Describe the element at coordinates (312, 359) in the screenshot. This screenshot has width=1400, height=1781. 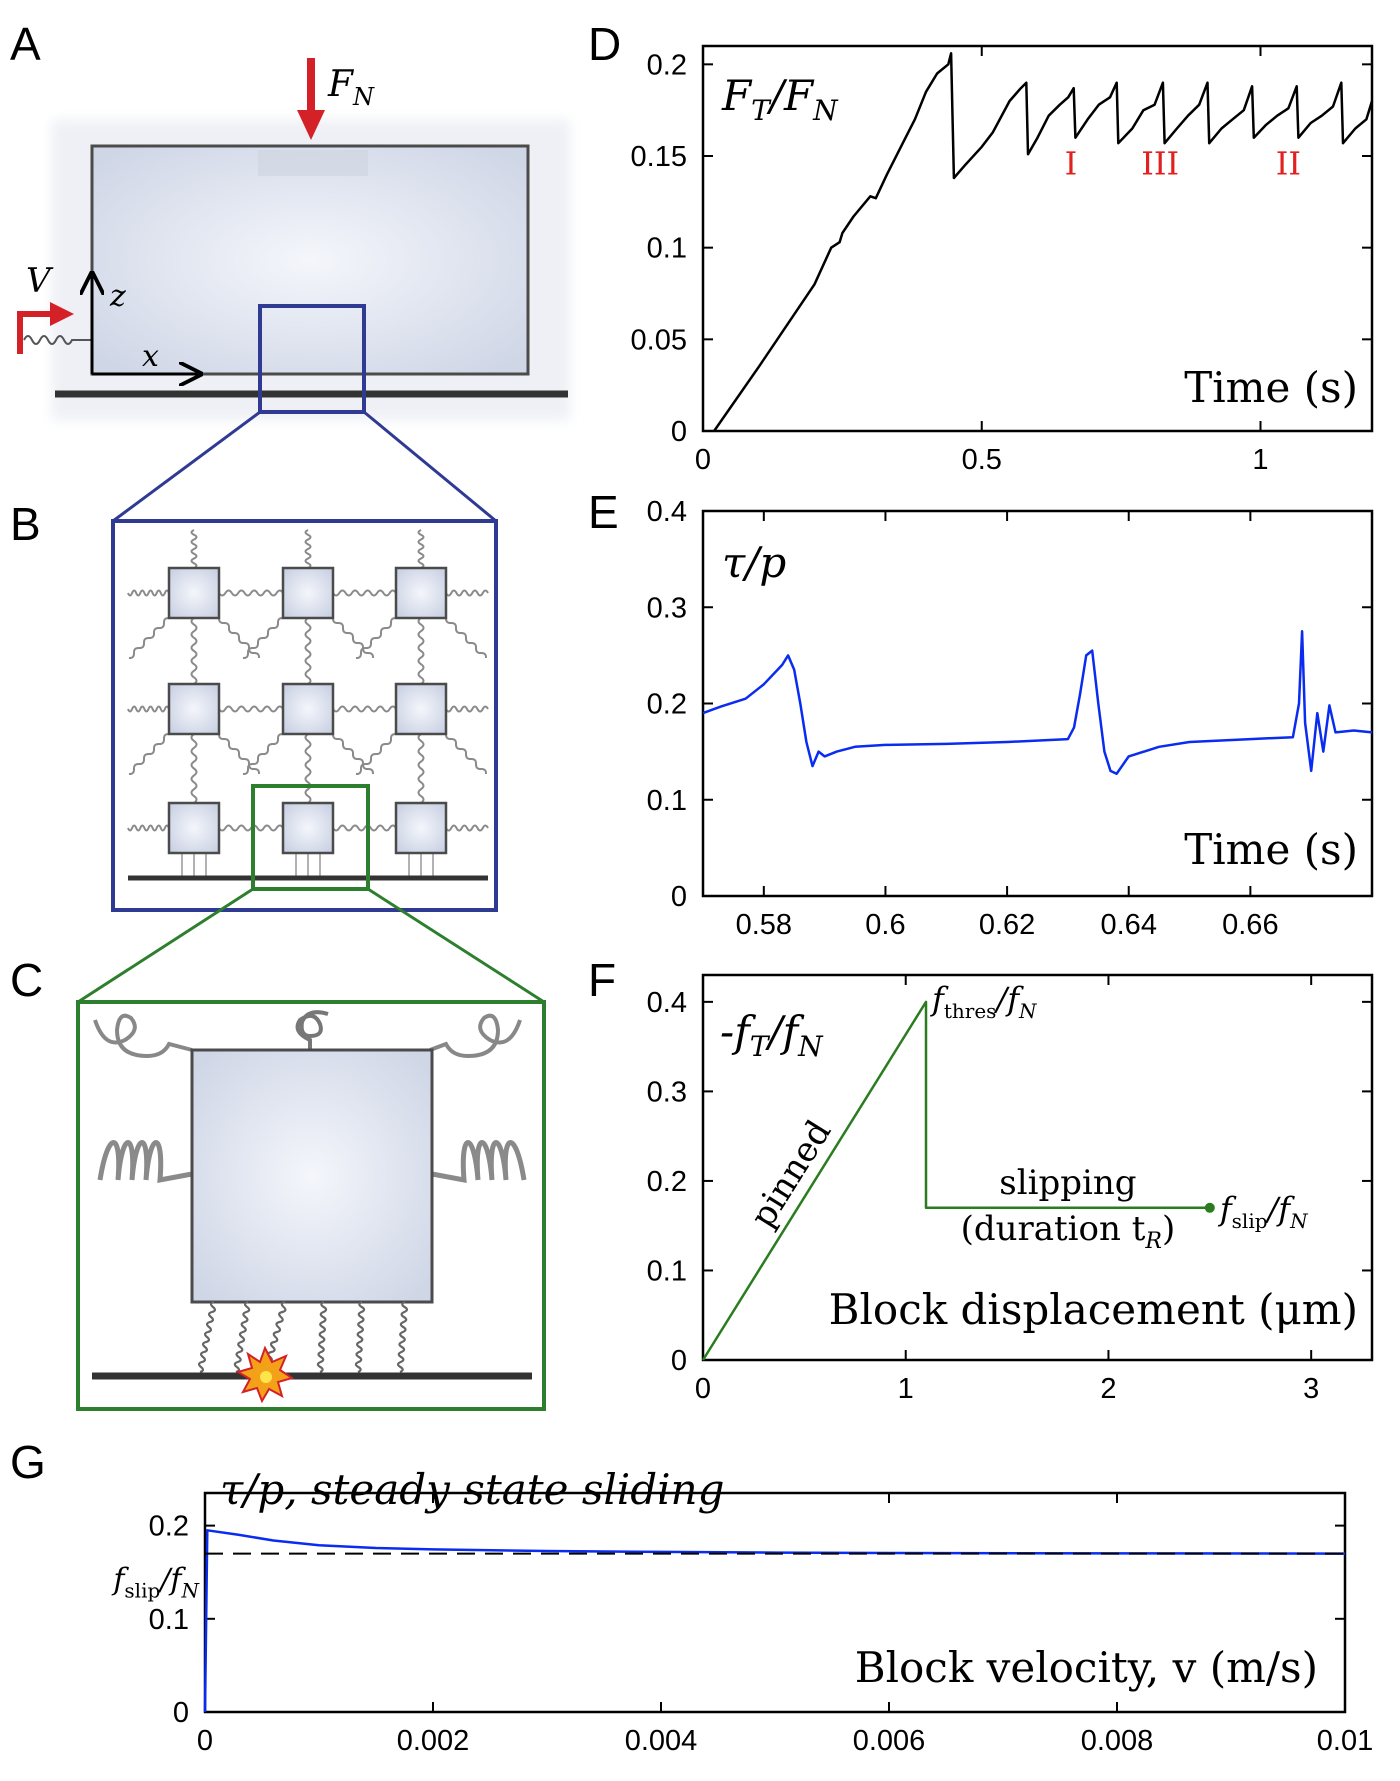
I see `zoom-box-a` at that location.